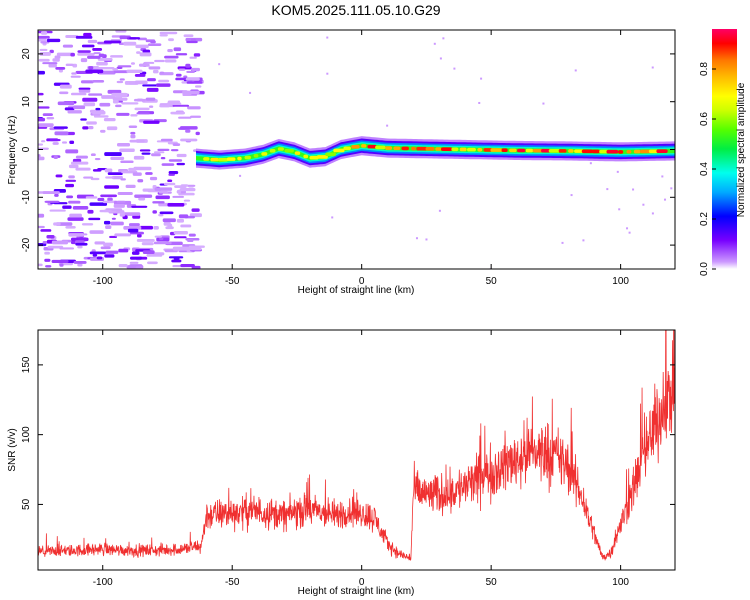  I want to click on colorbar-label: Normalized spectral amplitude, so click(741, 149).